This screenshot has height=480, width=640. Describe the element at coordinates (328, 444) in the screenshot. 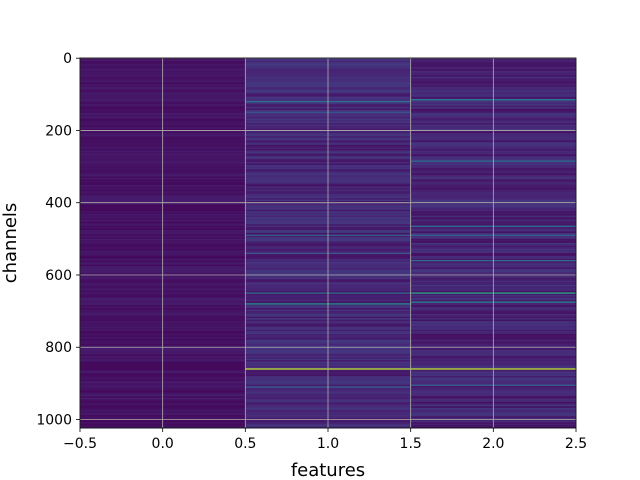

I see `x-tick-label: 1.0` at that location.